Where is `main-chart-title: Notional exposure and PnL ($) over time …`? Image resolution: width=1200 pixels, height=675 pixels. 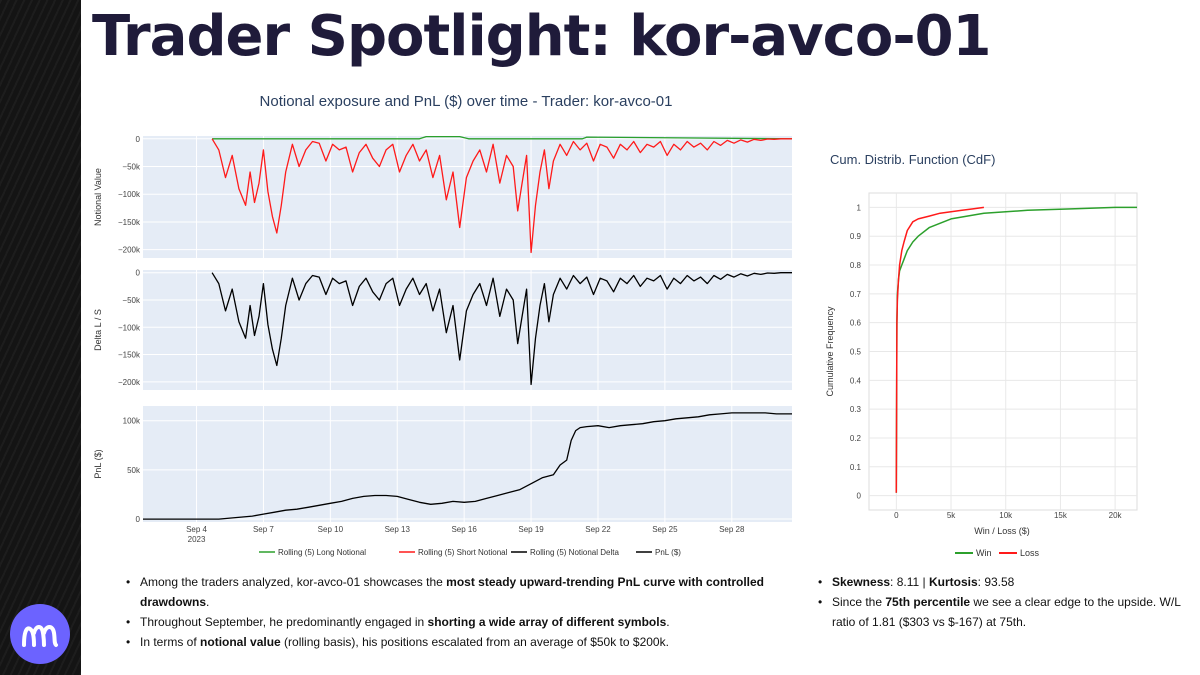 main-chart-title: Notional exposure and PnL ($) over time … is located at coordinates (466, 101).